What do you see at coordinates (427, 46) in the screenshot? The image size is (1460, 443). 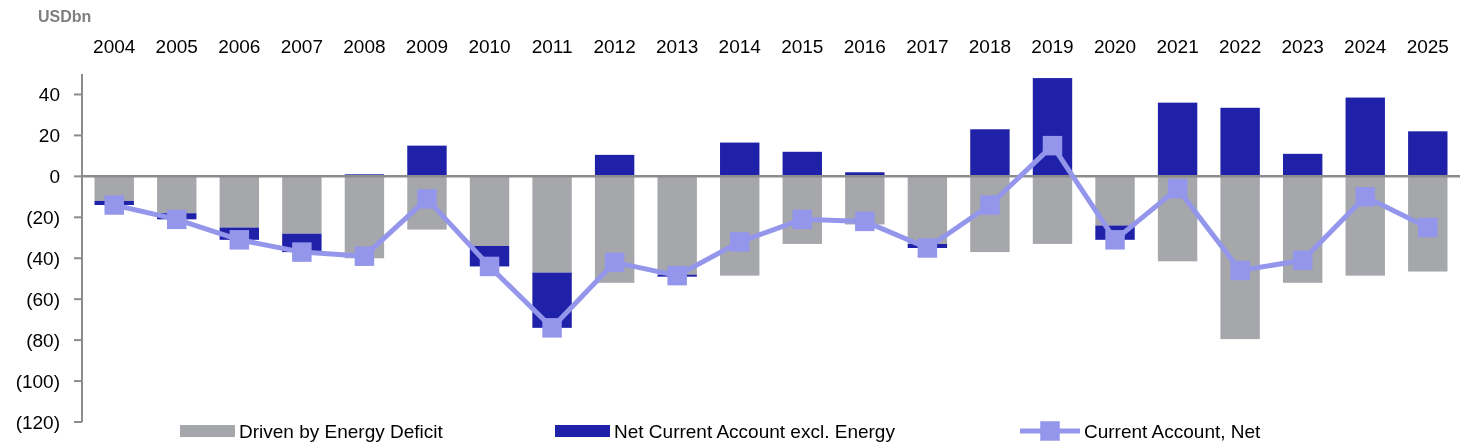 I see `x-tick-label: 2009` at bounding box center [427, 46].